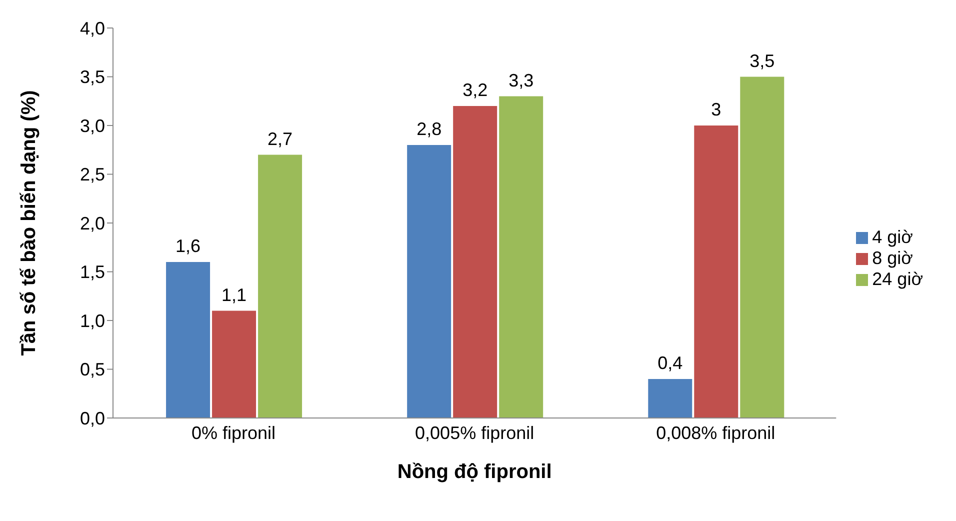  Describe the element at coordinates (92, 320) in the screenshot. I see `y-tick-label: 1,0` at that location.